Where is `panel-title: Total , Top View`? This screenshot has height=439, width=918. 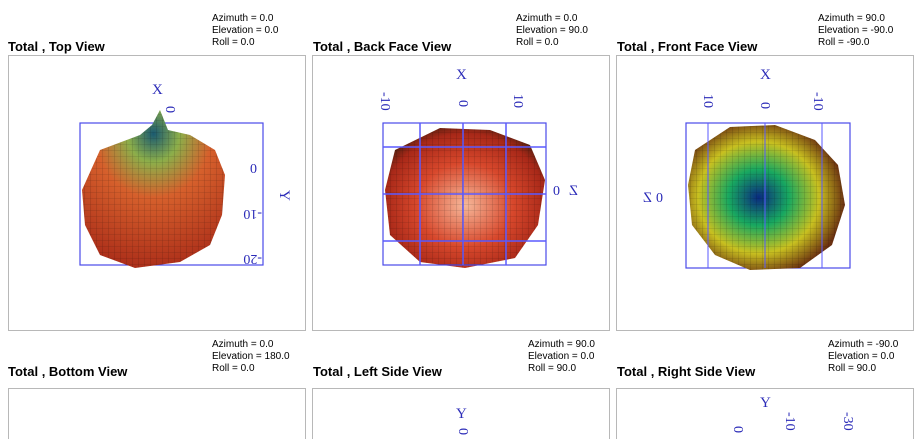 panel-title: Total , Top View is located at coordinates (57, 46).